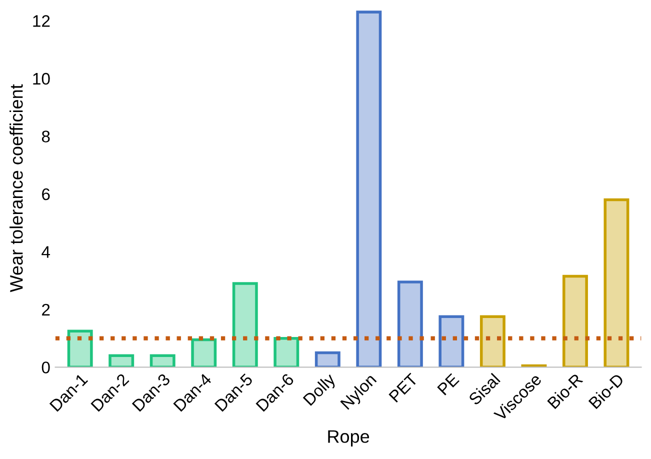 This screenshot has width=651, height=459. What do you see at coordinates (448, 384) in the screenshot?
I see `x-tick-label: PE` at bounding box center [448, 384].